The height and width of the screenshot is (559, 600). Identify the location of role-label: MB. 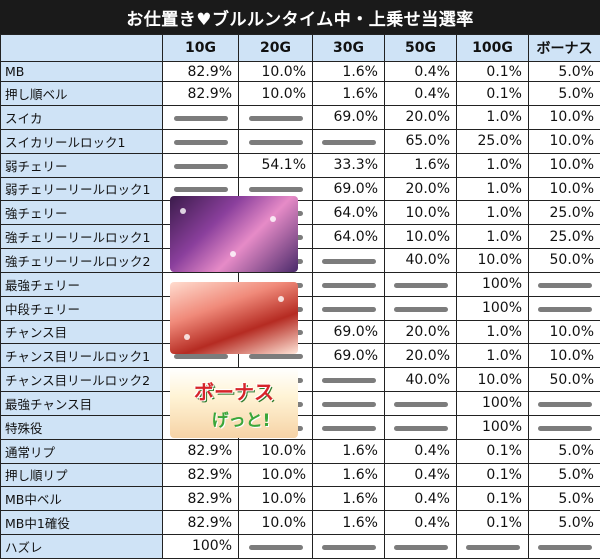
(81, 71).